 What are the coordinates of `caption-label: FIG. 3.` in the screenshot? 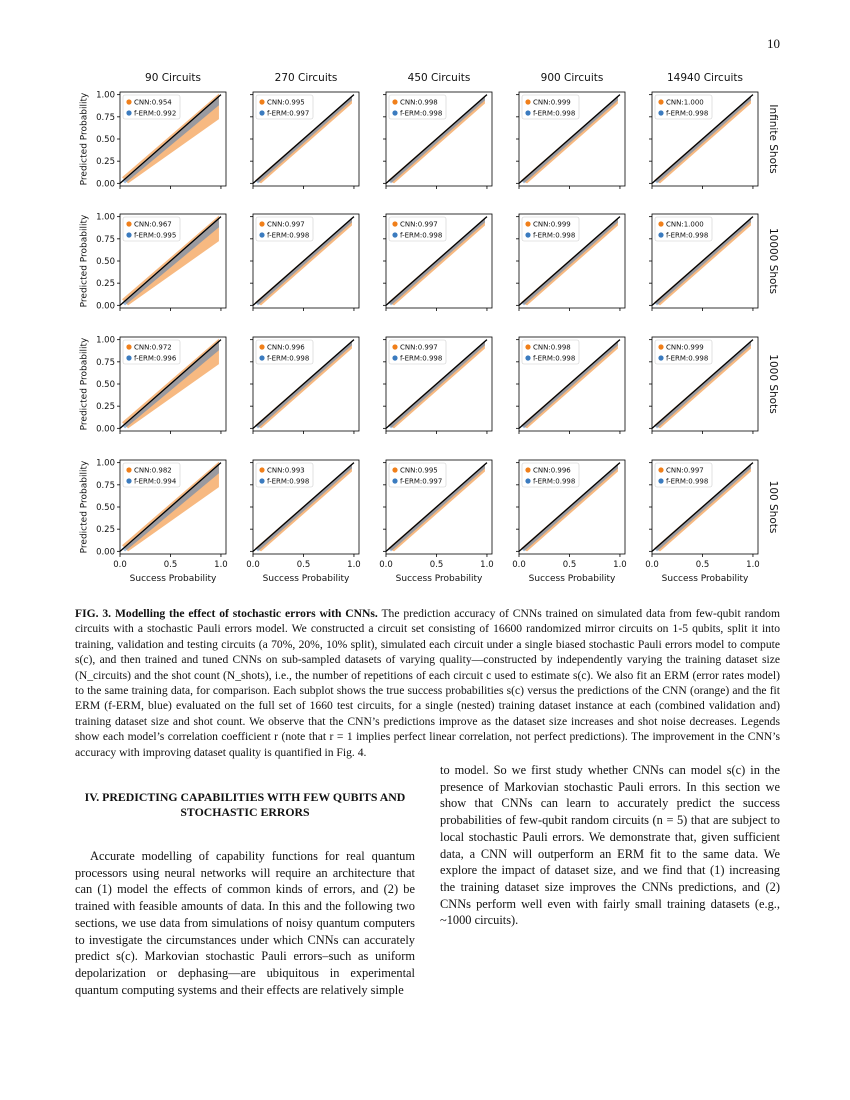 It's located at (93, 613).